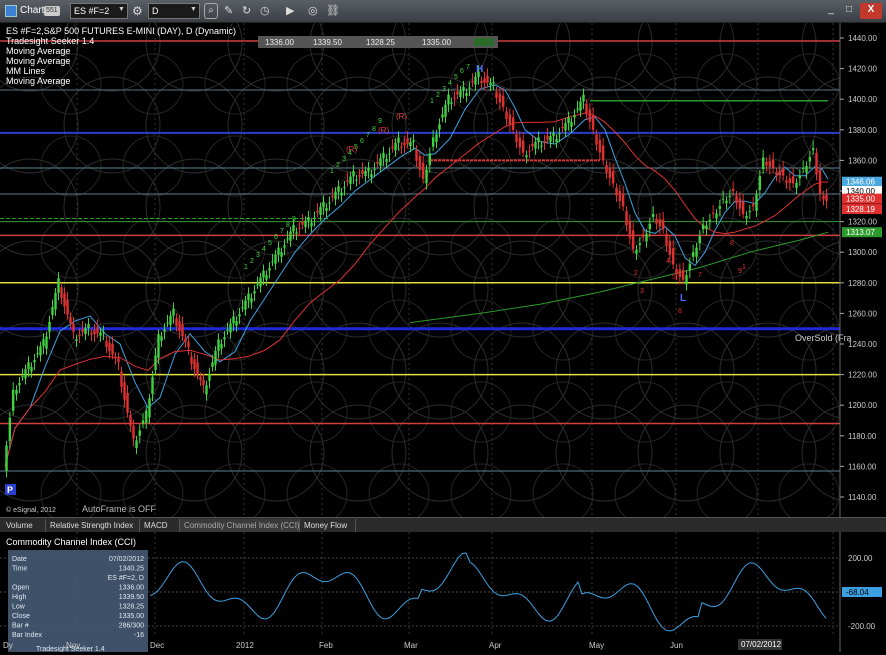 This screenshot has height=655, width=886. I want to click on link-icon: ⛓, so click(333, 11).